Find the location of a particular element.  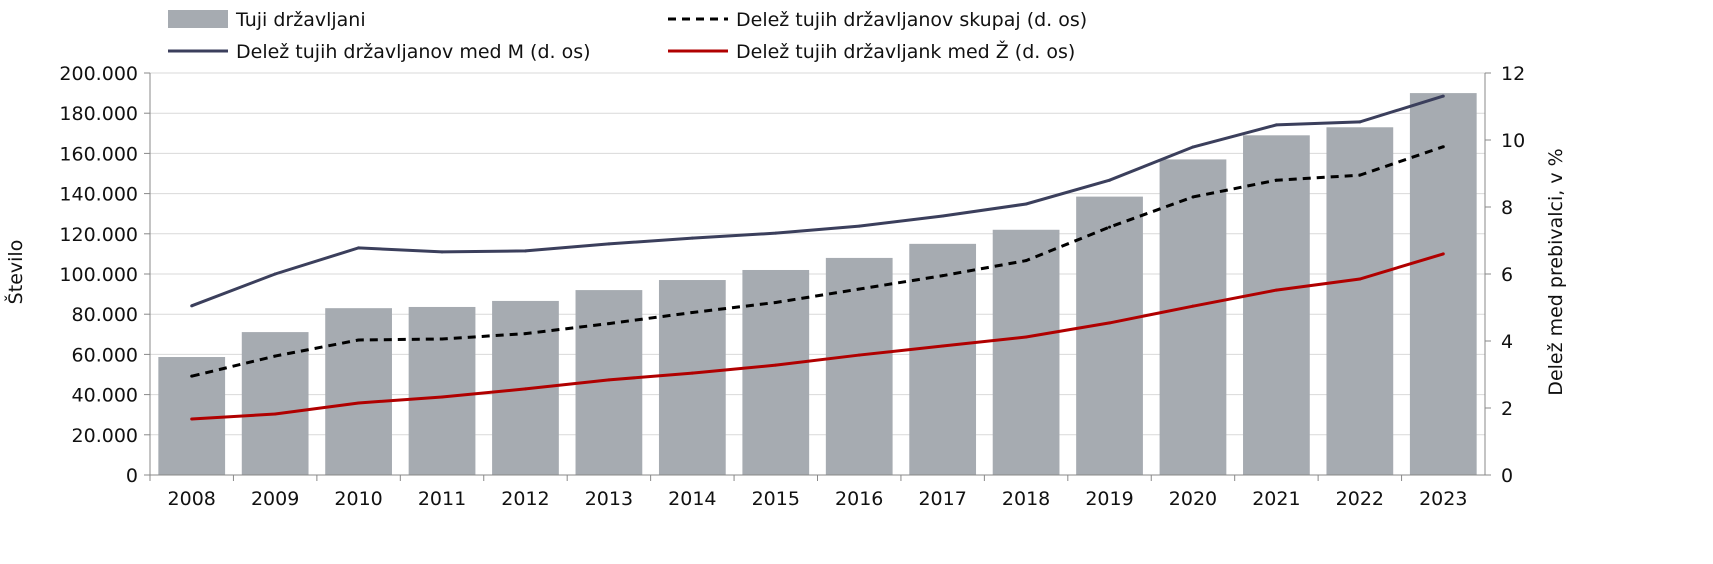

y-right-tick-label: 8 is located at coordinates (1507, 208).